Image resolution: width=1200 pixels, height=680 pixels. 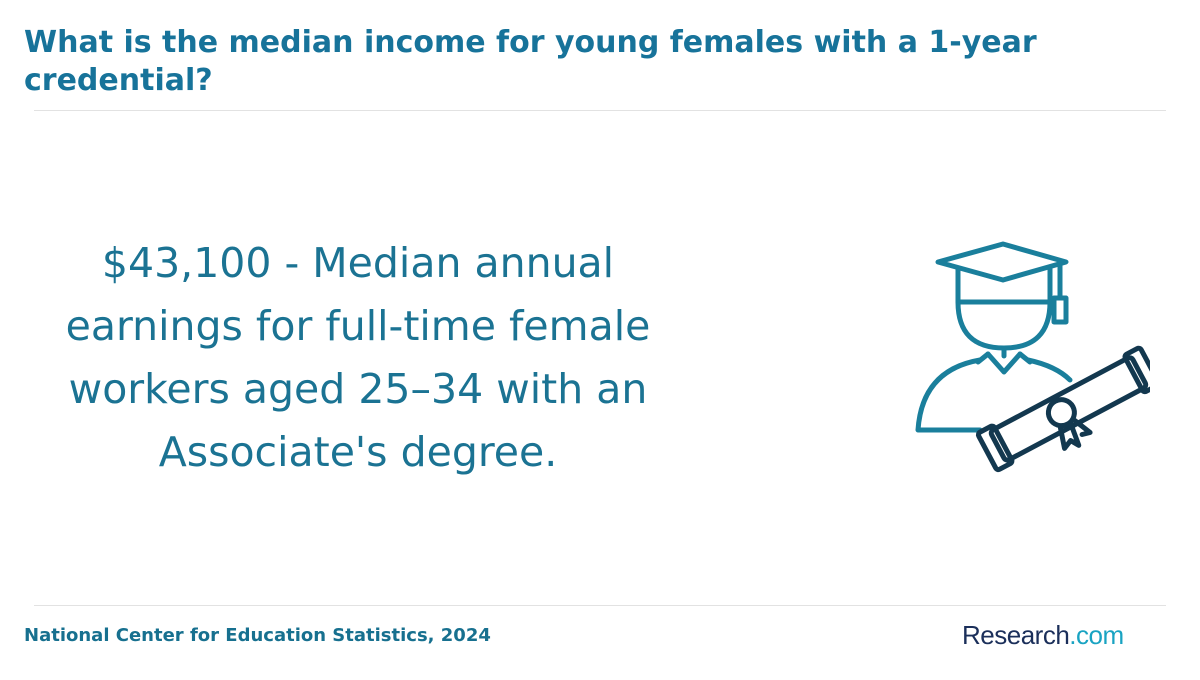 I want to click on logo-name: Research, so click(x=1016, y=635).